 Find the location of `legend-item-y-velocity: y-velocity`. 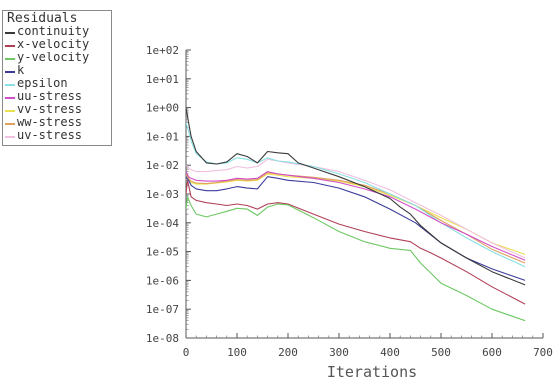

legend-item-y-velocity: y-velocity is located at coordinates (58, 58).